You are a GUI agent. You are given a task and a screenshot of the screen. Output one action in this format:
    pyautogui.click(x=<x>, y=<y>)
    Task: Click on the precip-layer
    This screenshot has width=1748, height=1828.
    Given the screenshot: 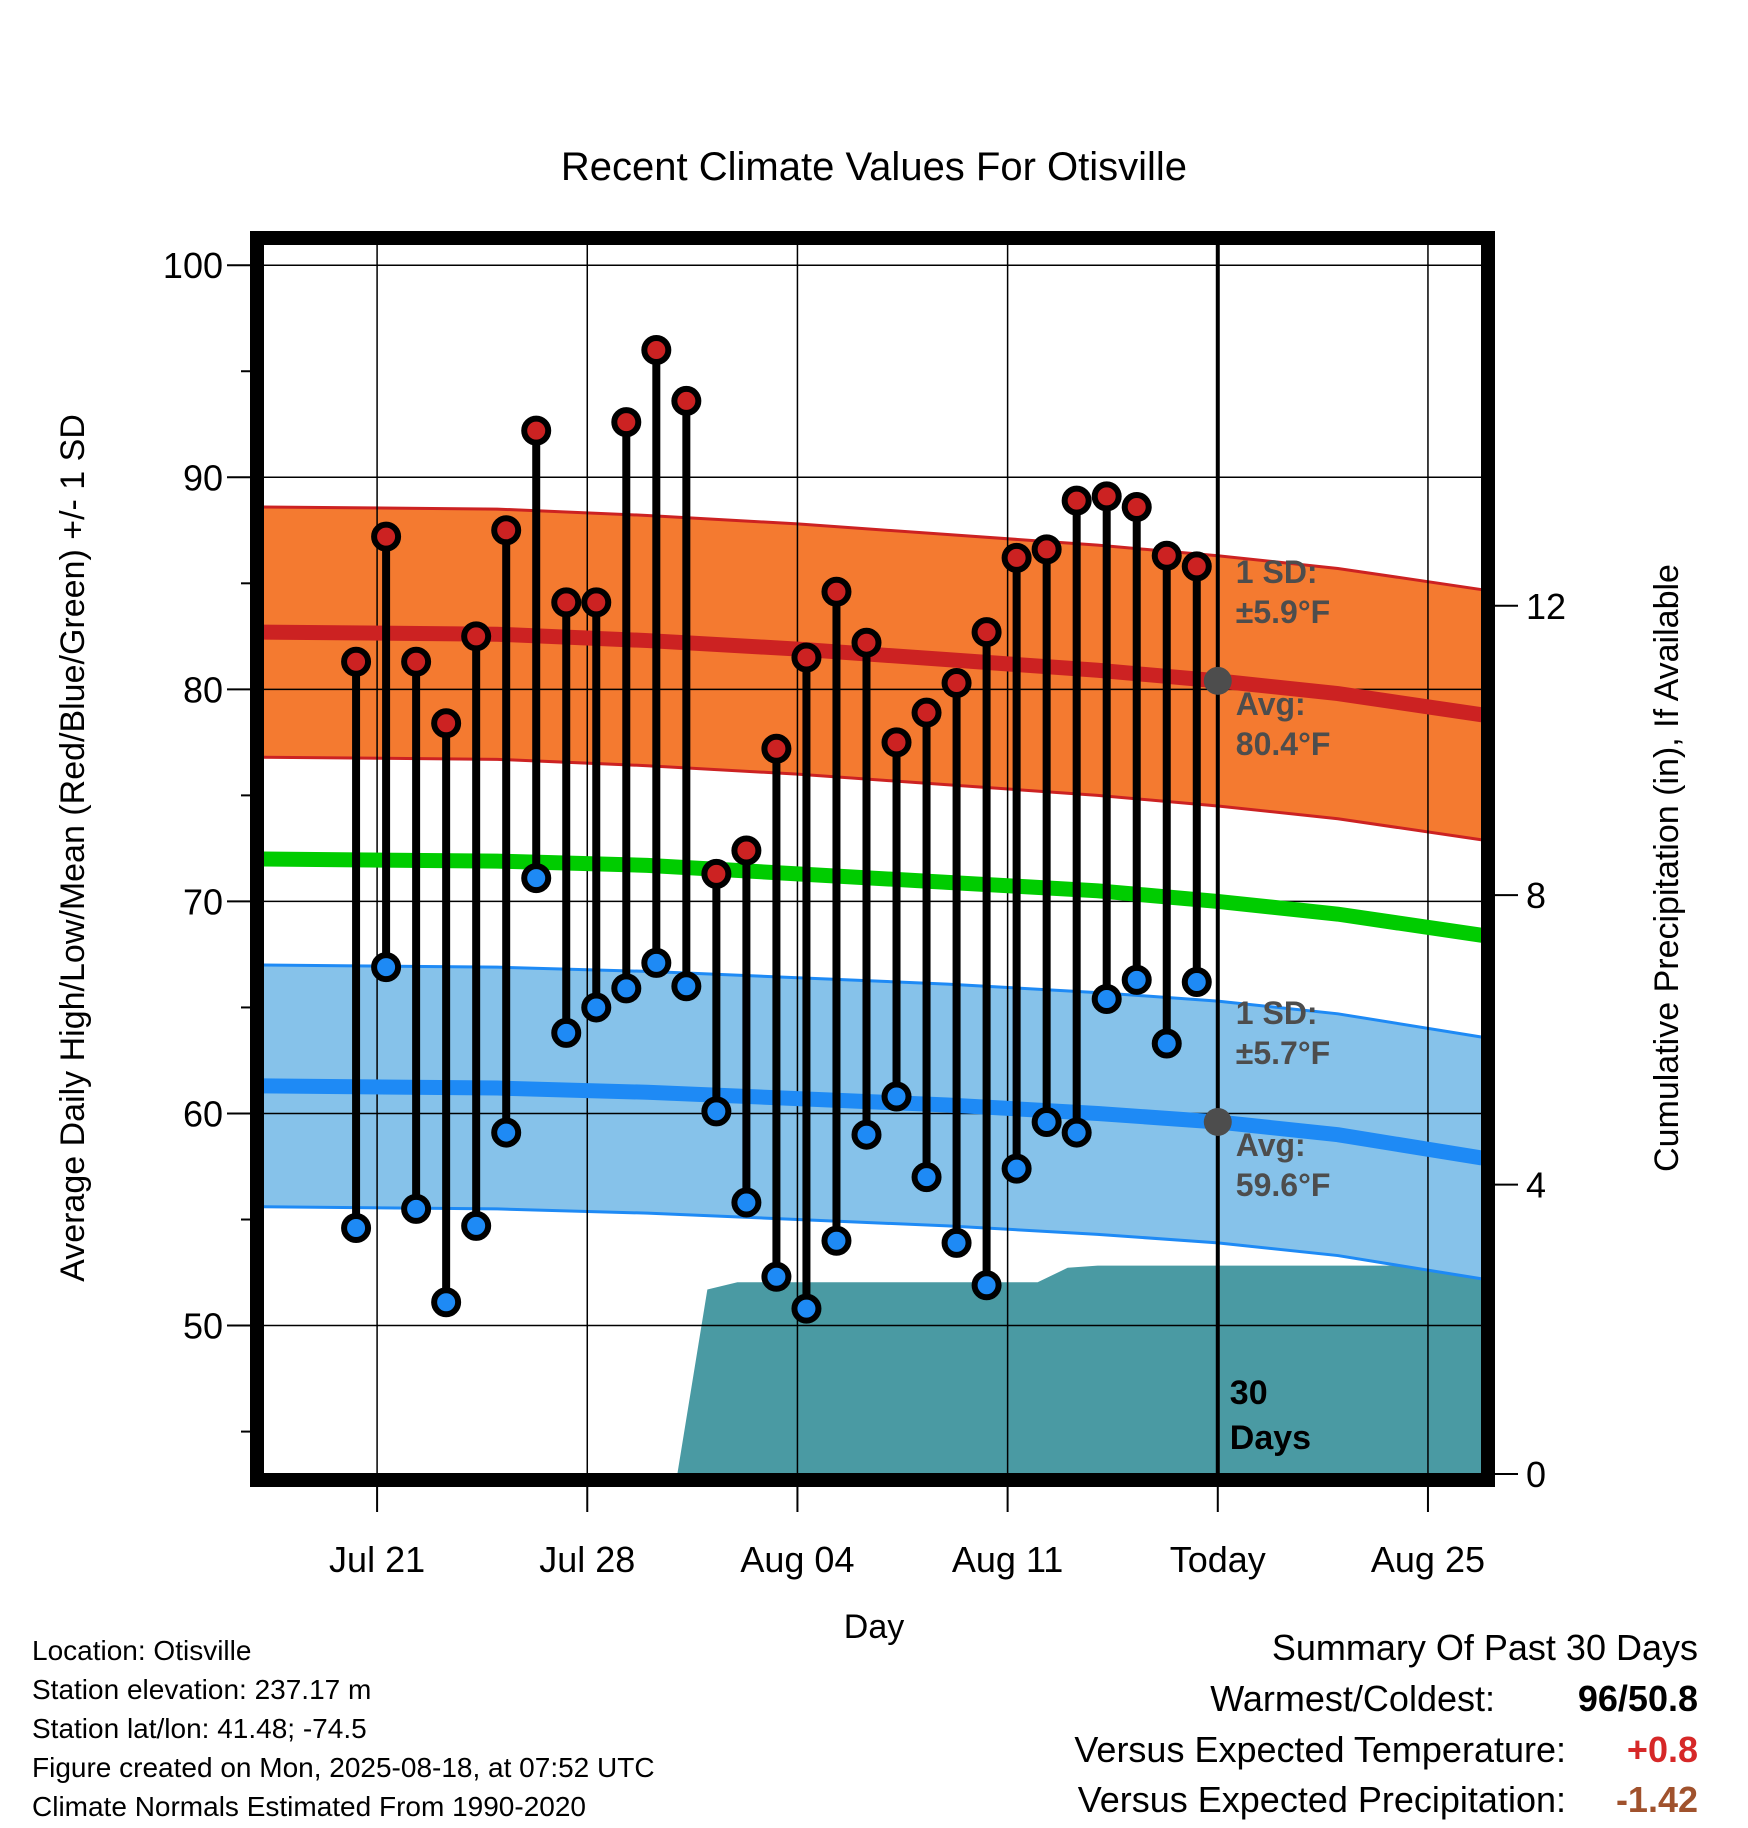 What is the action you would take?
    pyautogui.click(x=1079, y=1369)
    